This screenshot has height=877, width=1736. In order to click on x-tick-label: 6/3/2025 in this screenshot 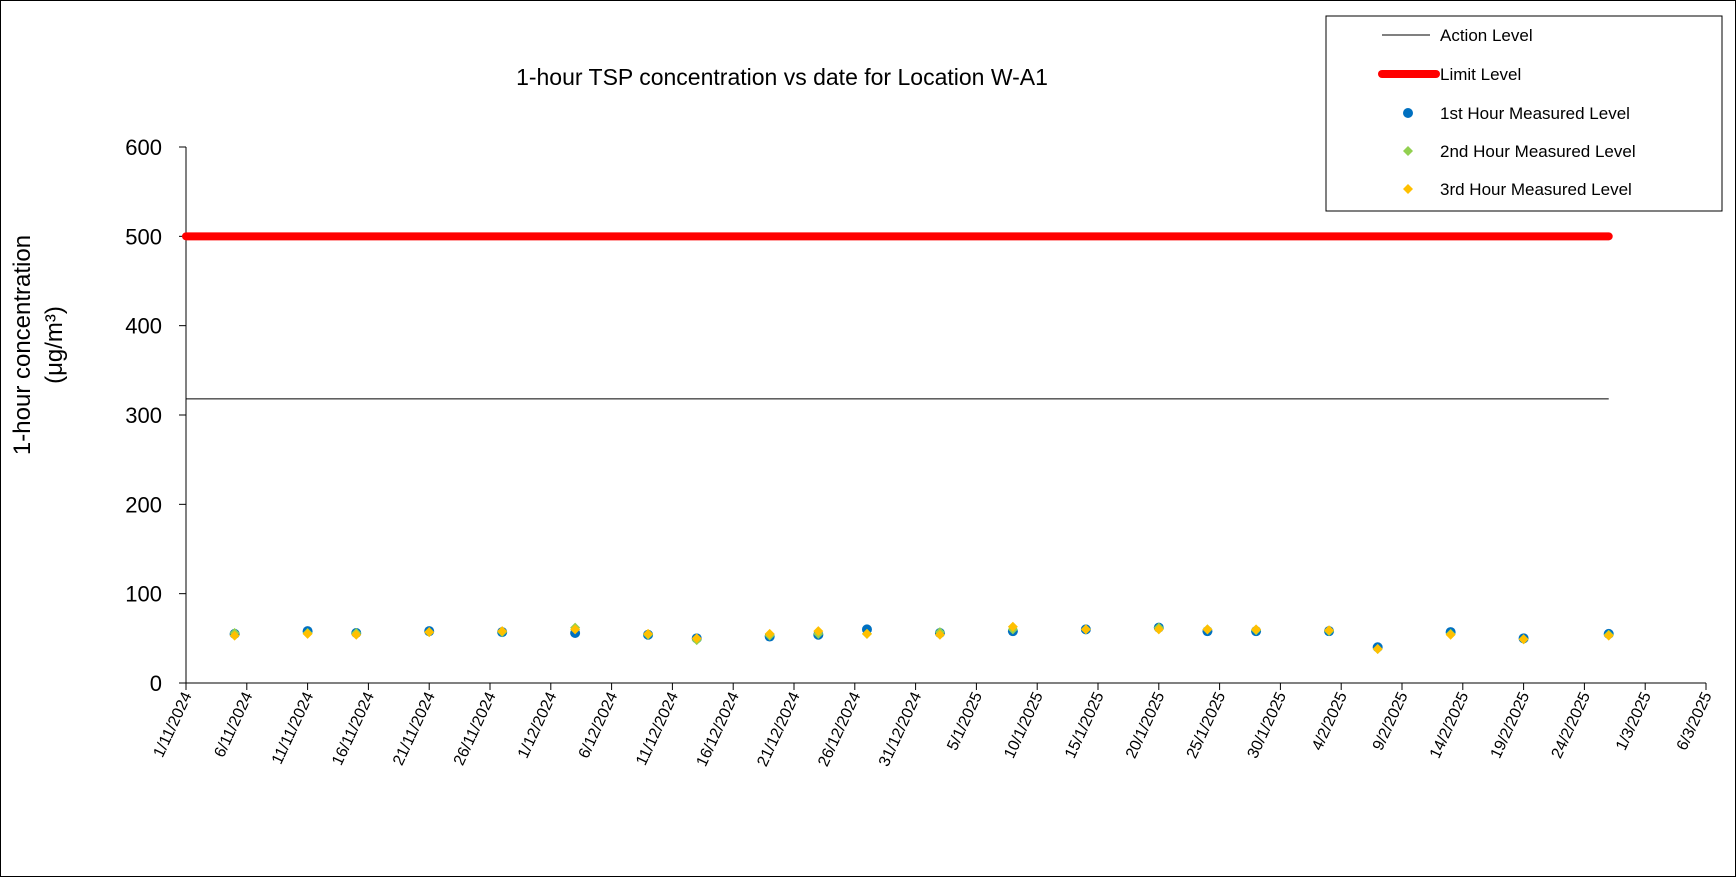, I will do `click(1695, 721)`.